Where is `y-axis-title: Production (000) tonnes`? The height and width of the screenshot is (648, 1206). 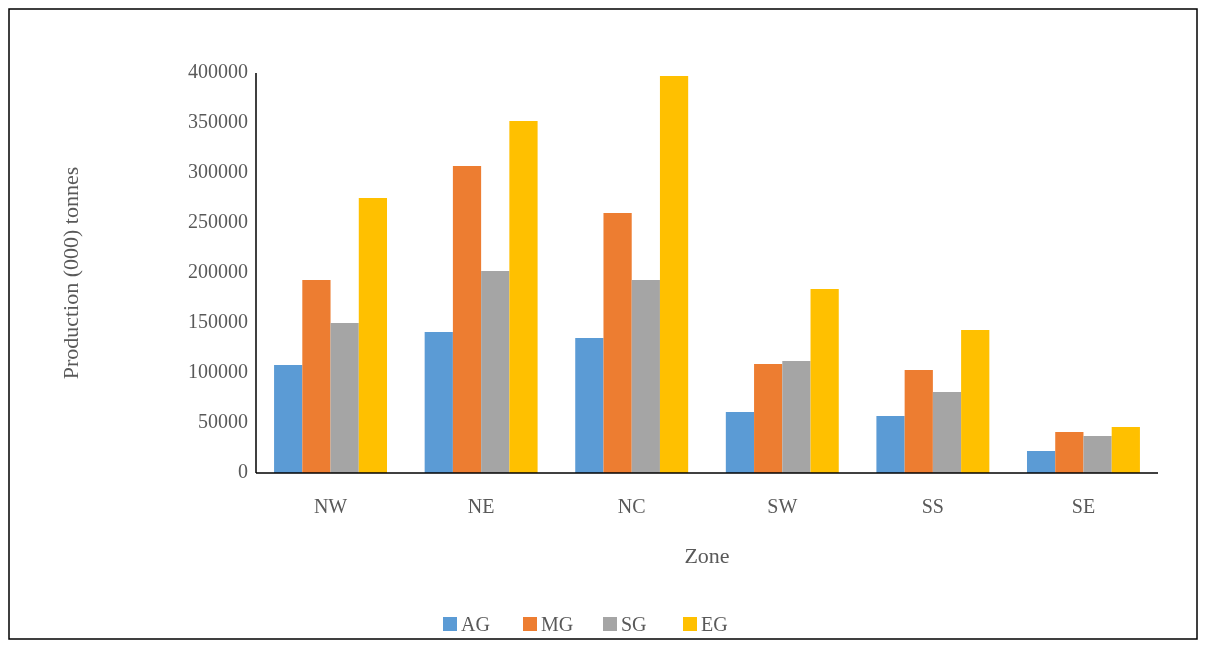
y-axis-title: Production (000) tonnes is located at coordinates (70, 273).